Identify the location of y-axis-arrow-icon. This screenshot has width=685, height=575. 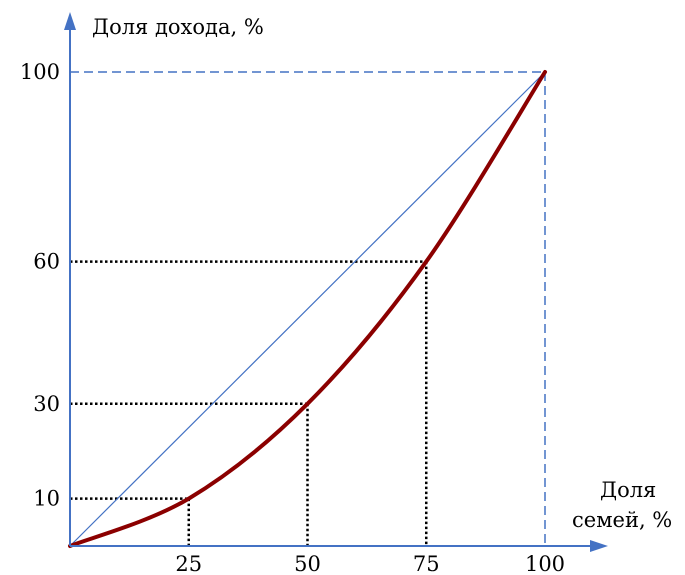
(70, 21).